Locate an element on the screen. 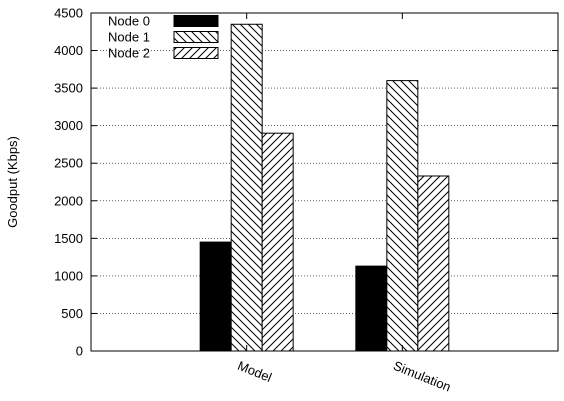 The image size is (564, 401). y-tick-label: 1000 is located at coordinates (68, 275).